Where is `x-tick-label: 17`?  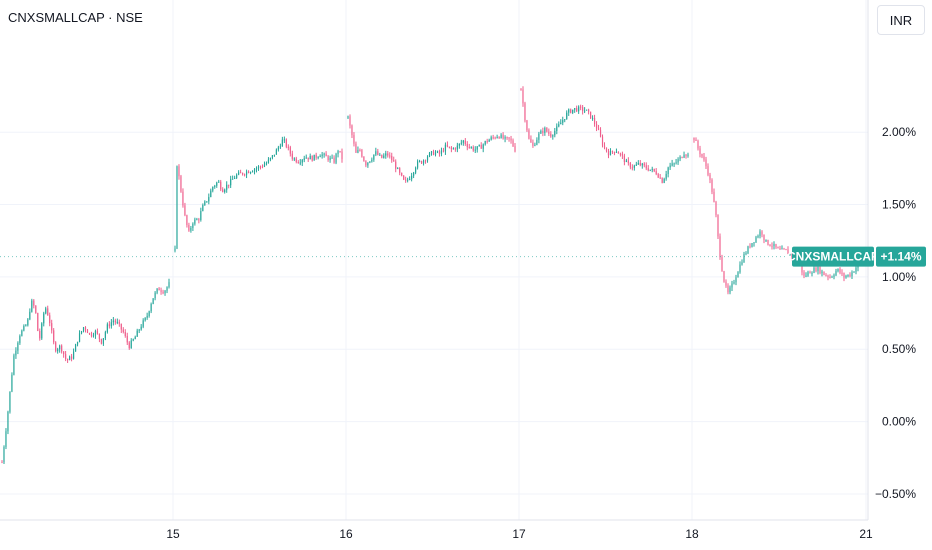
x-tick-label: 17 is located at coordinates (519, 534).